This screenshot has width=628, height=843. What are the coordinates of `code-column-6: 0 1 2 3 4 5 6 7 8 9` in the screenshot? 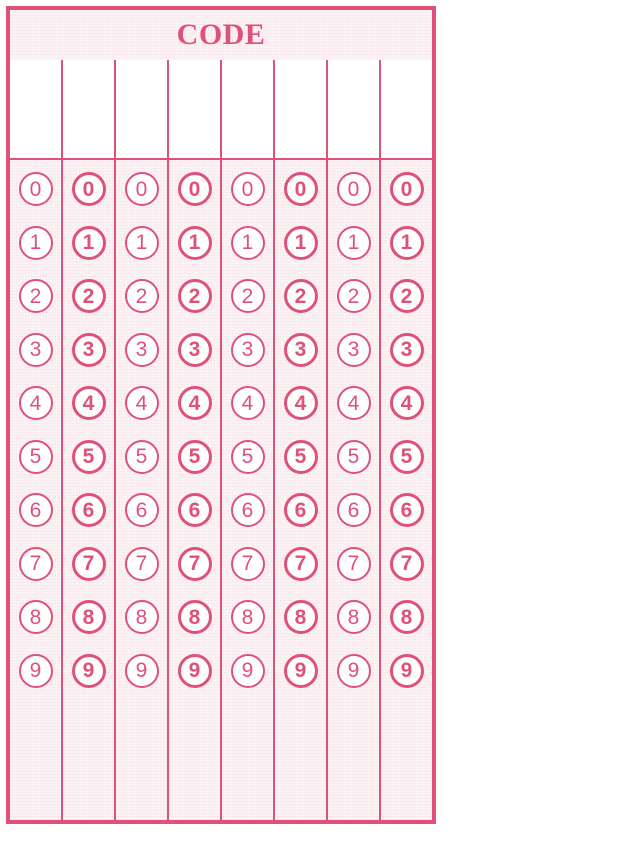 It's located at (301, 440).